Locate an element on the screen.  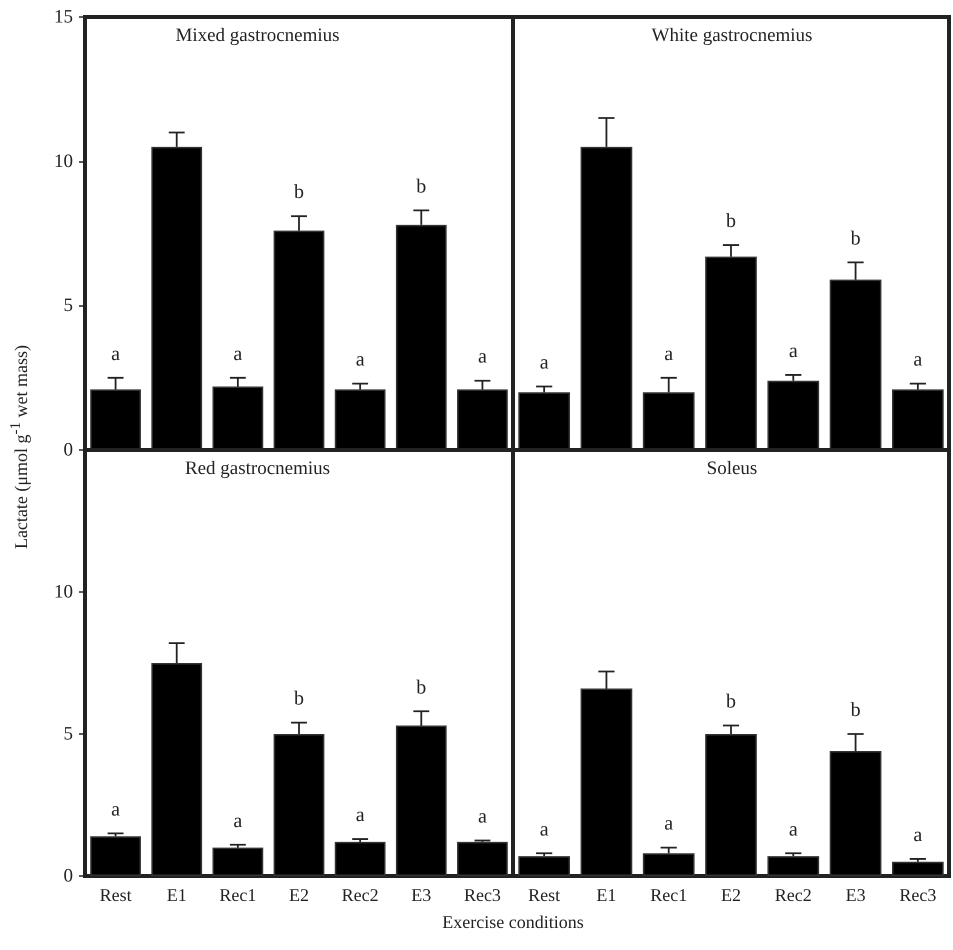
chart-title: Mixed gastrocnemius is located at coordinates (257, 35).